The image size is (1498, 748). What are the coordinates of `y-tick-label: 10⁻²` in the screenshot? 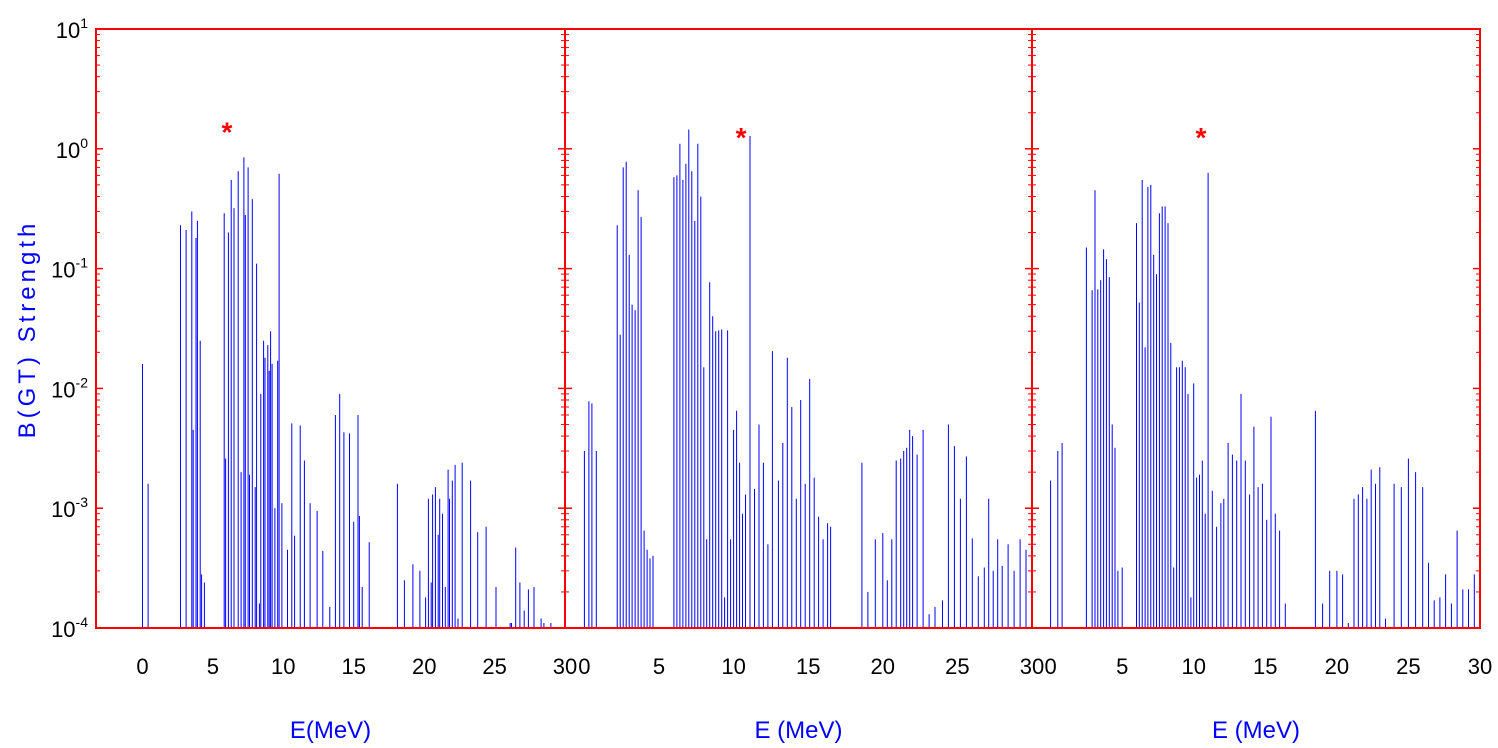 It's located at (69, 388).